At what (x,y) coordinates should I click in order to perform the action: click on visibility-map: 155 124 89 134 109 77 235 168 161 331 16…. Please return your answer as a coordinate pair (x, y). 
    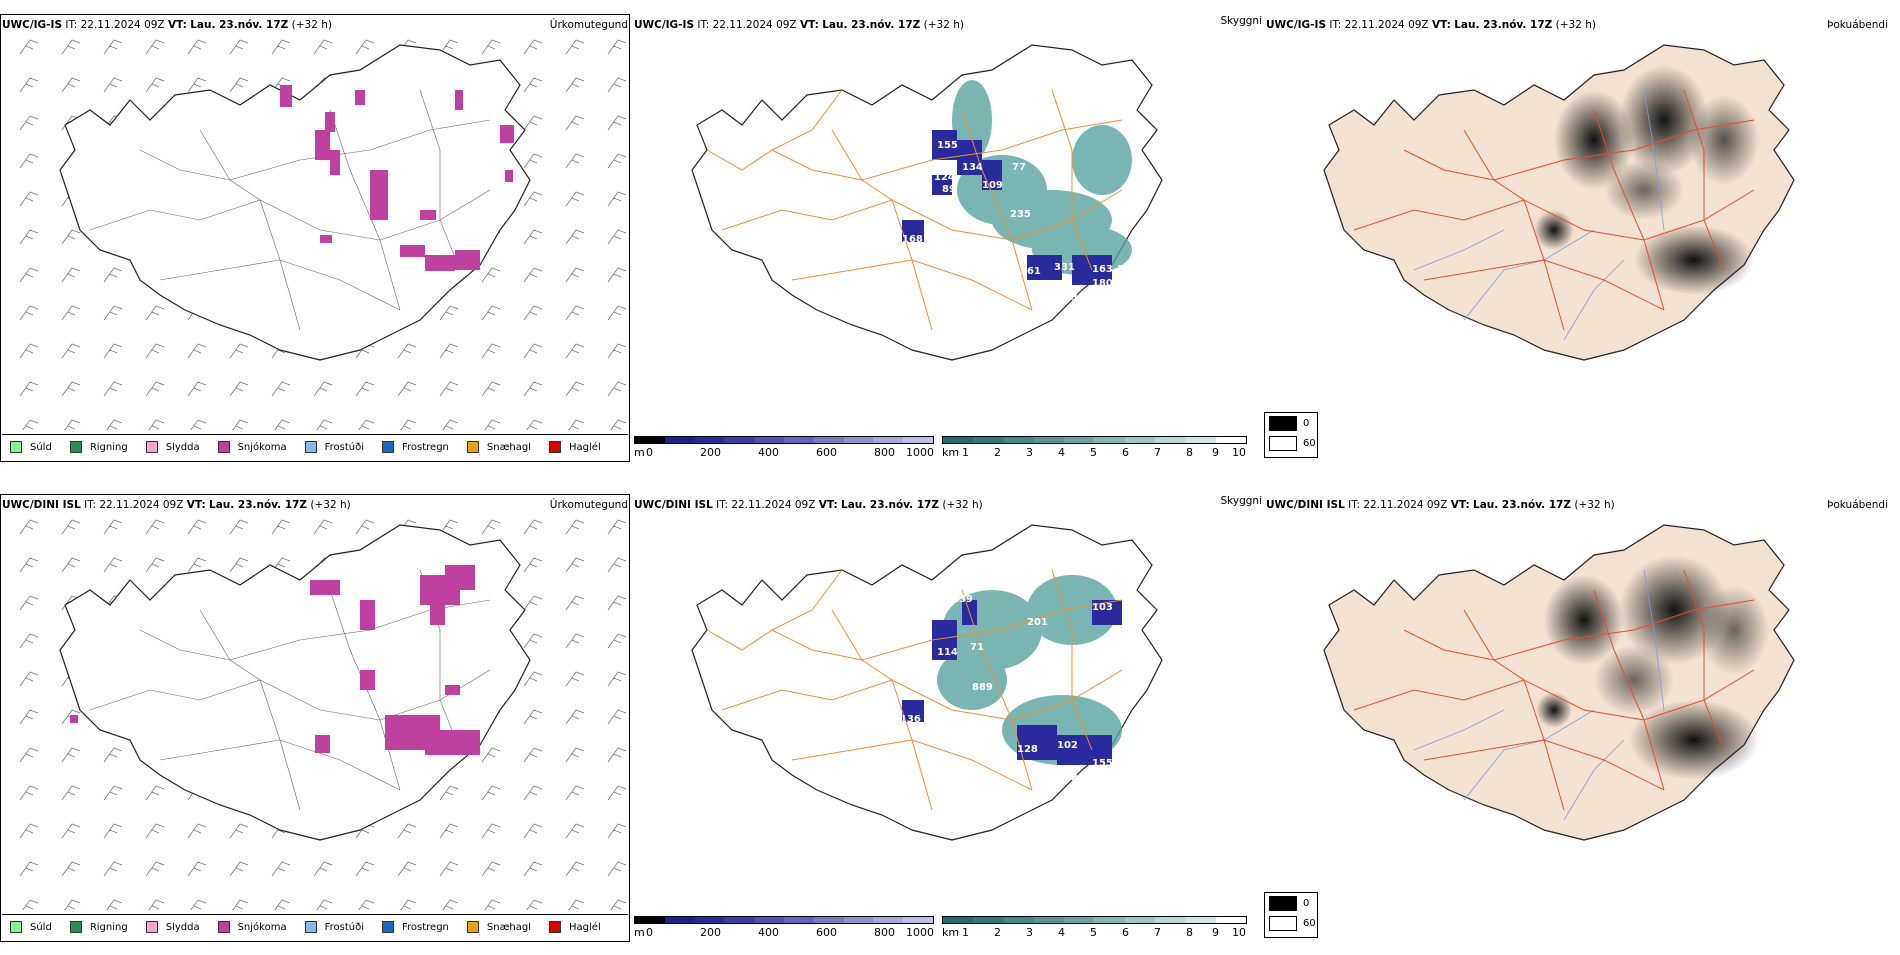
    Looking at the image, I should click on (927, 202).